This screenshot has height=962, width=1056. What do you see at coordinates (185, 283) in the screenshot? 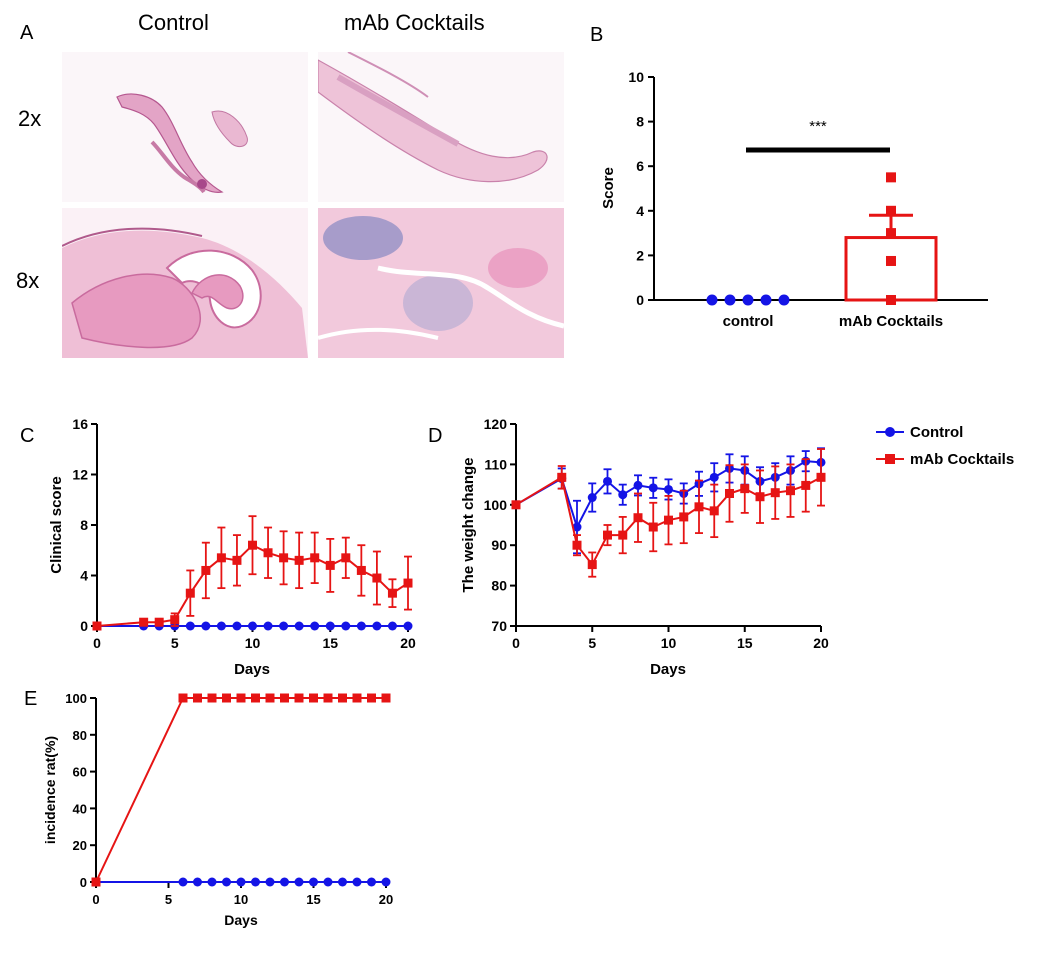
I see `histology-control-8x-image` at bounding box center [185, 283].